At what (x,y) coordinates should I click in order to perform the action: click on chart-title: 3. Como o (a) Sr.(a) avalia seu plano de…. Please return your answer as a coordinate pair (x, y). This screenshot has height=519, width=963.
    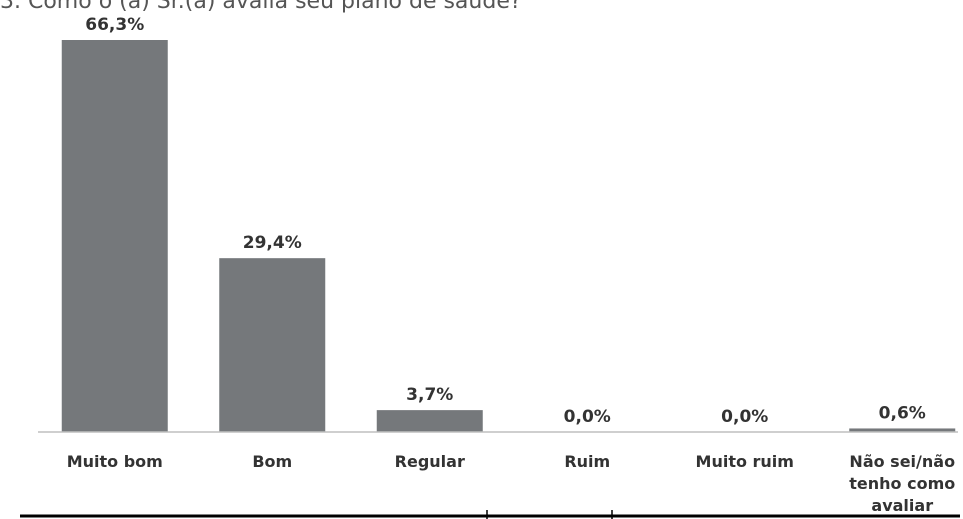
    Looking at the image, I should click on (261, 7).